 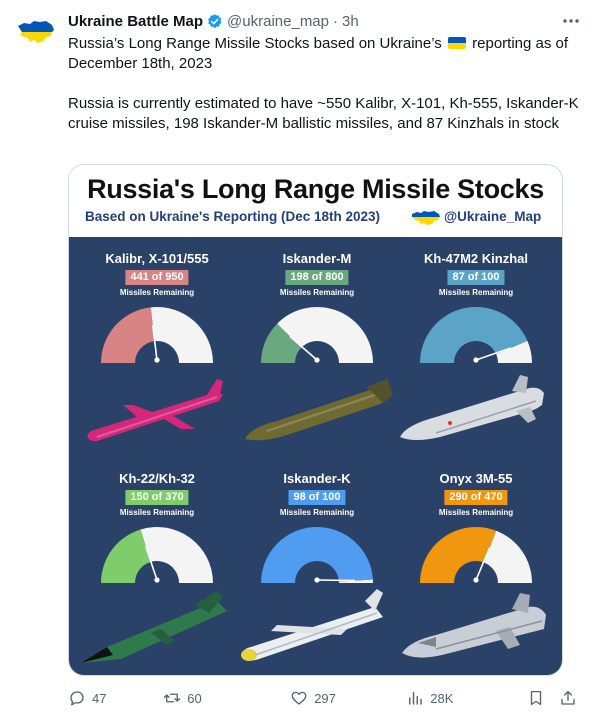 What do you see at coordinates (426, 218) in the screenshot?
I see `ukraine-map-icon` at bounding box center [426, 218].